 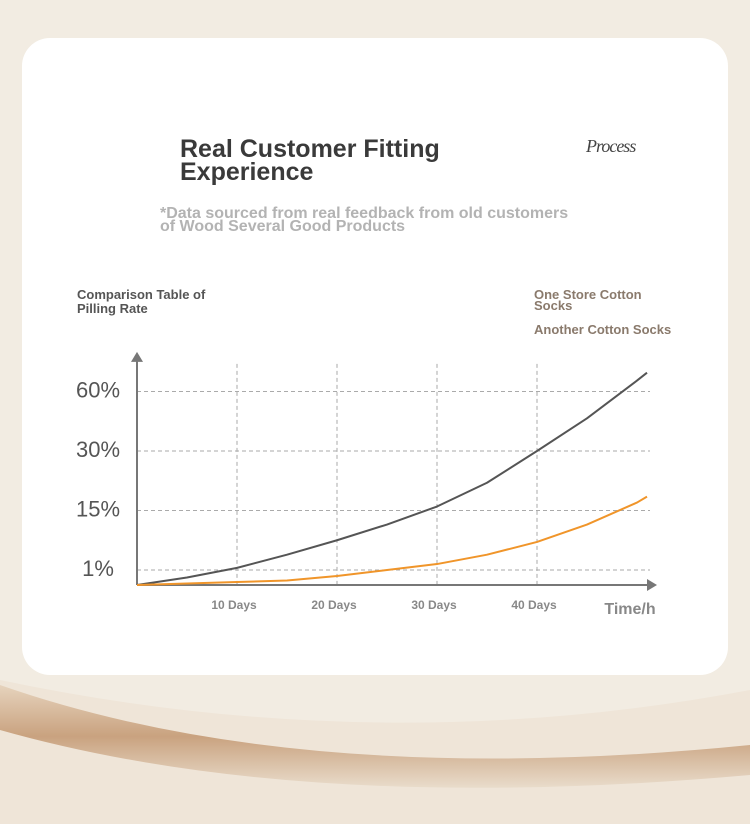 I want to click on y-axis-arrow, so click(x=137, y=356).